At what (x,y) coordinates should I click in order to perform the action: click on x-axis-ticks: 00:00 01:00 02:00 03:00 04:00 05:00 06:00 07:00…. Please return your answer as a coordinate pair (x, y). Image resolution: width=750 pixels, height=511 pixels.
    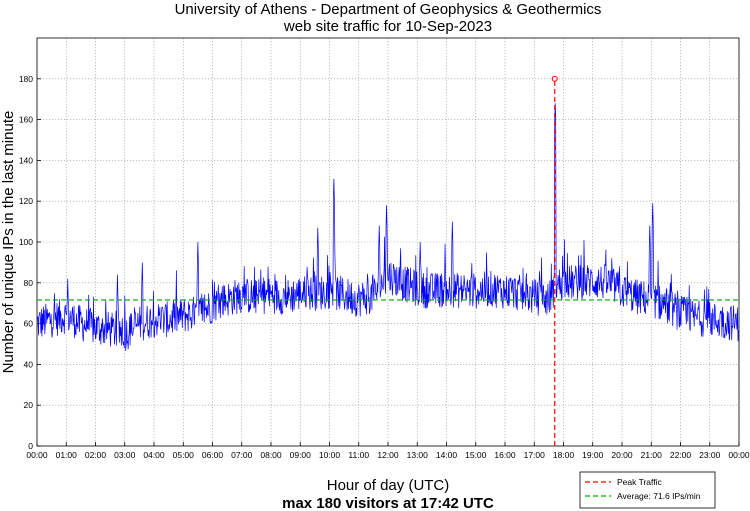
    Looking at the image, I should click on (388, 451).